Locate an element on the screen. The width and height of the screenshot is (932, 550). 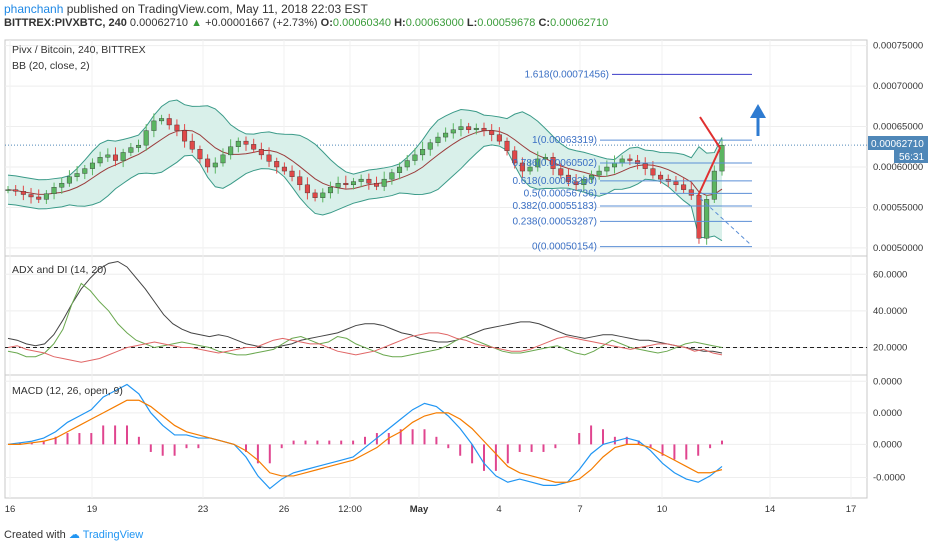
time-tick-label: 10 is located at coordinates (662, 509).